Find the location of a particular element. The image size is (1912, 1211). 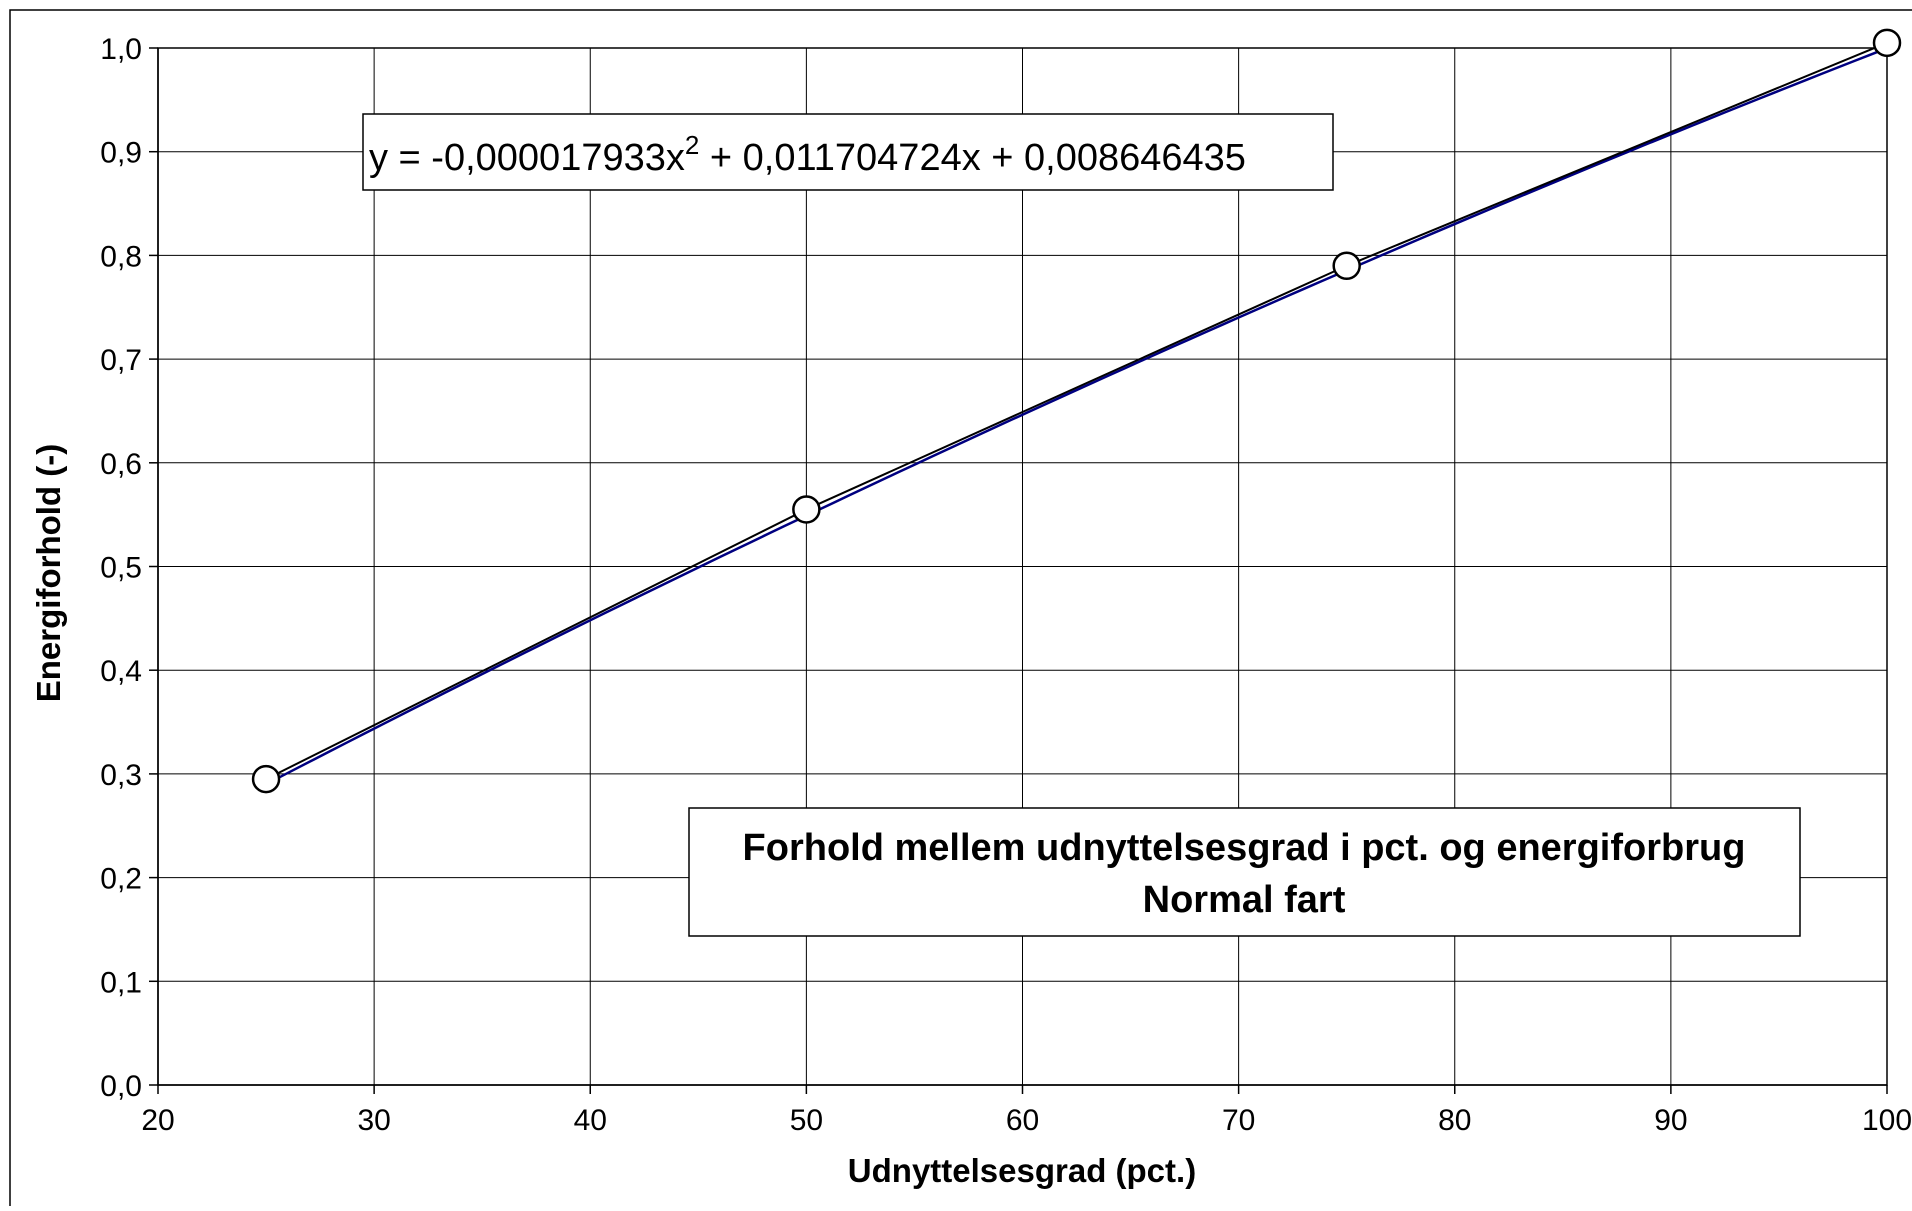

y-tick-label: 1,0 is located at coordinates (121, 49).